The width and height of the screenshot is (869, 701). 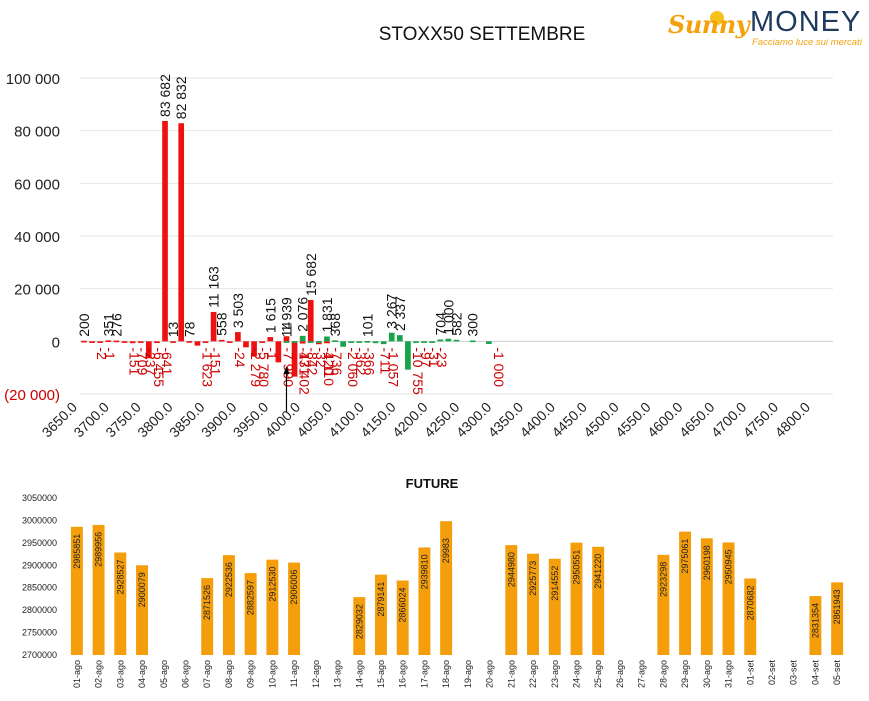 I want to click on sun-icon, so click(x=717, y=18).